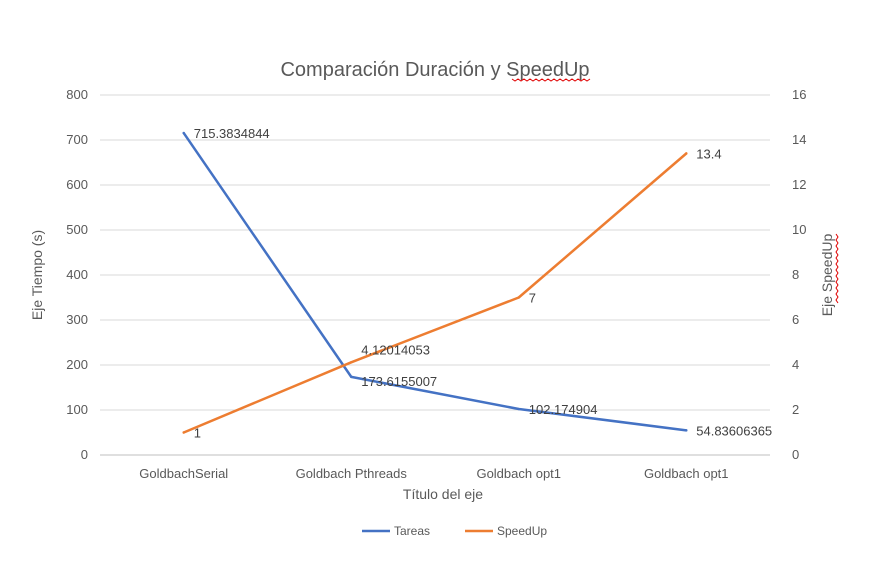 Image resolution: width=885 pixels, height=577 pixels. What do you see at coordinates (799, 184) in the screenshot?
I see `y2-tick-label: 12` at bounding box center [799, 184].